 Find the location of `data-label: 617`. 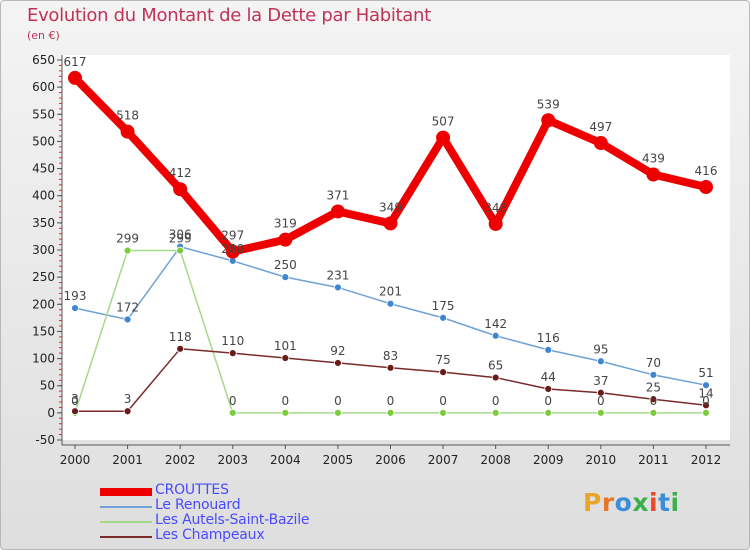

data-label: 617 is located at coordinates (75, 62).